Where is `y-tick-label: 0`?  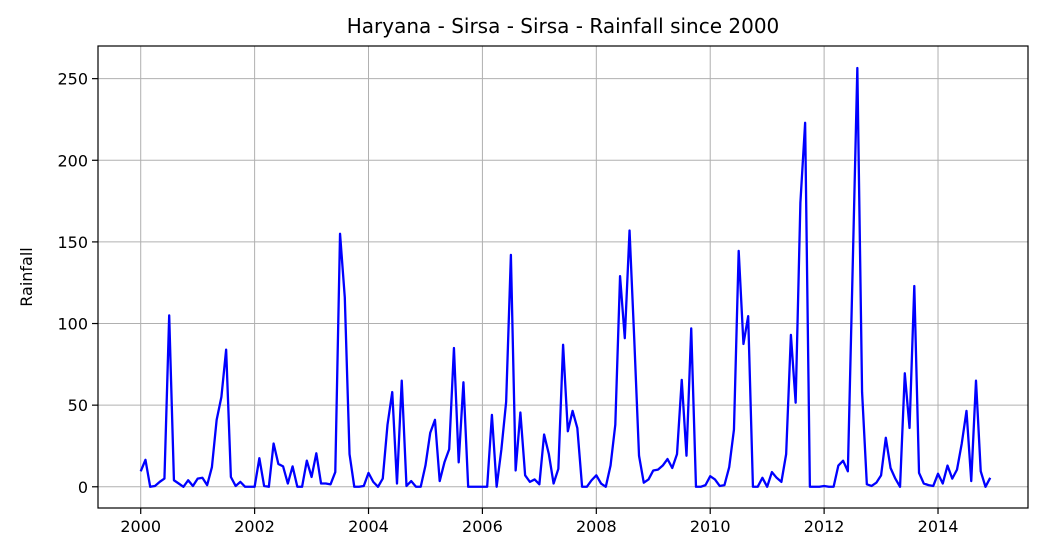
y-tick-label: 0 is located at coordinates (83, 487).